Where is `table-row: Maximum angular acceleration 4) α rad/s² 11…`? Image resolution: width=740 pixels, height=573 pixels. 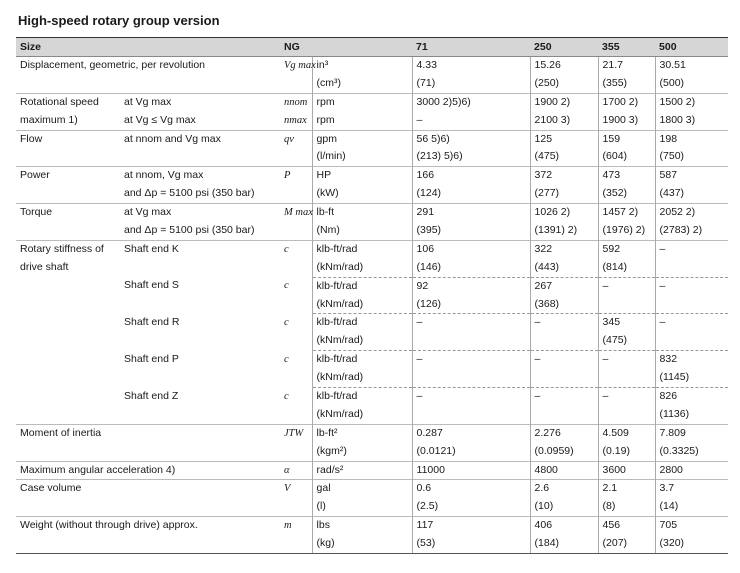 table-row: Maximum angular acceleration 4) α rad/s² 11… is located at coordinates (372, 470).